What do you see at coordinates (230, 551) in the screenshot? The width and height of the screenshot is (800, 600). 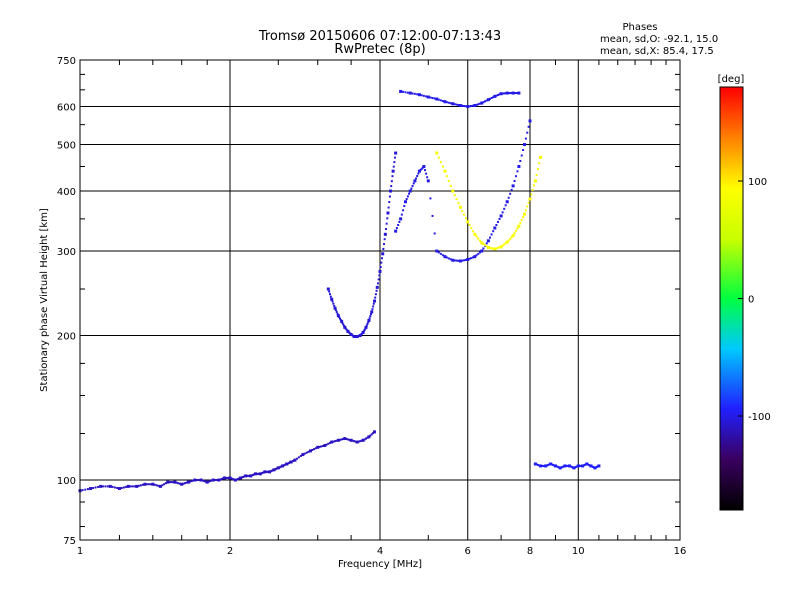 I see `x-tick-label: 2` at bounding box center [230, 551].